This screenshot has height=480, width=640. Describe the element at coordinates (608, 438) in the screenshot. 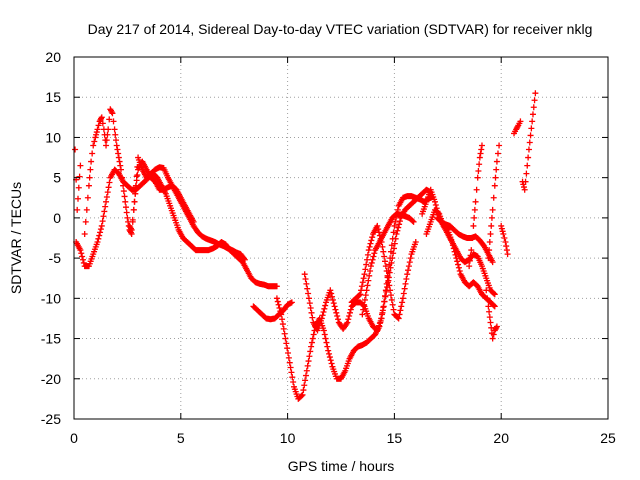

I see `x-tick-label: 25` at that location.